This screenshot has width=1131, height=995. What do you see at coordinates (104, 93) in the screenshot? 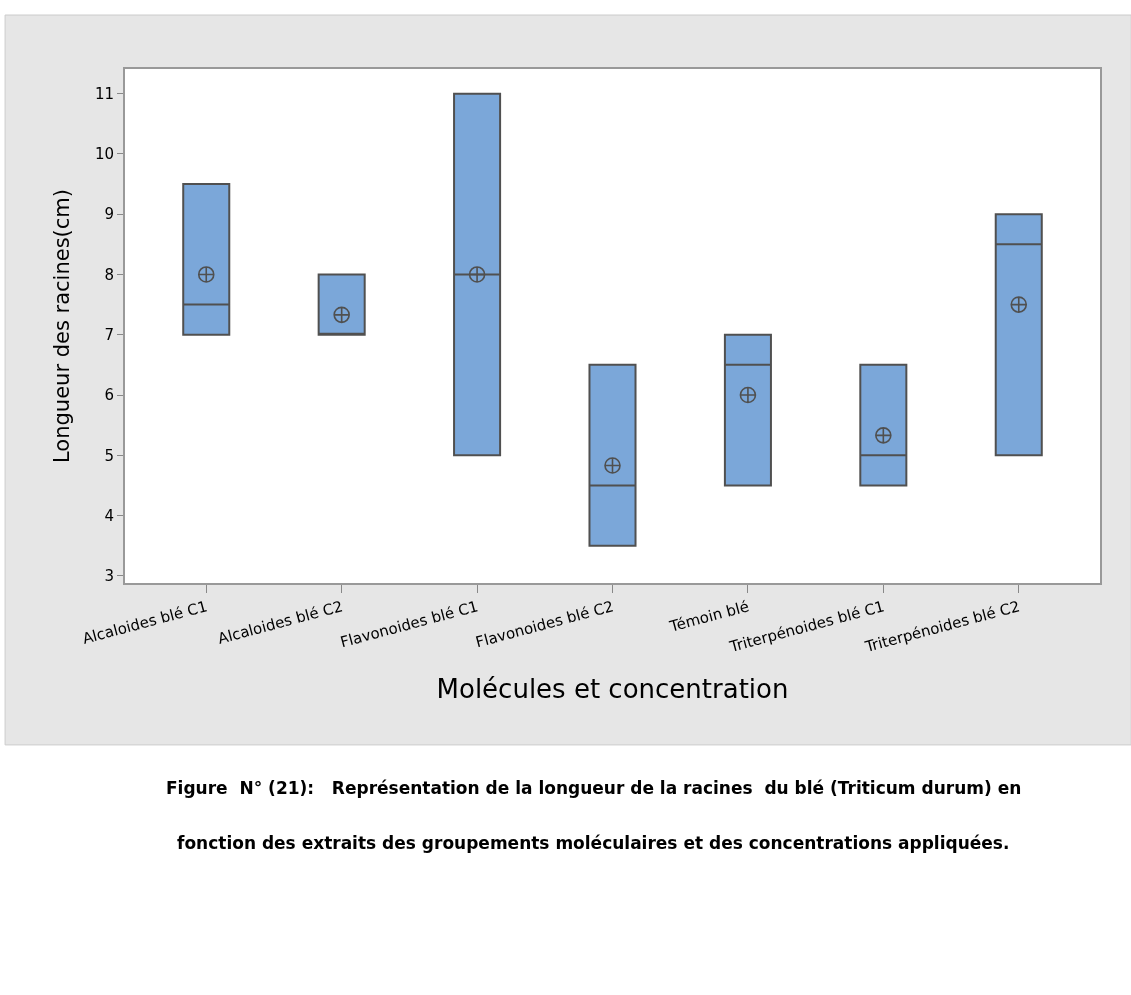
I see `y-tick-label: 11` at bounding box center [104, 93].